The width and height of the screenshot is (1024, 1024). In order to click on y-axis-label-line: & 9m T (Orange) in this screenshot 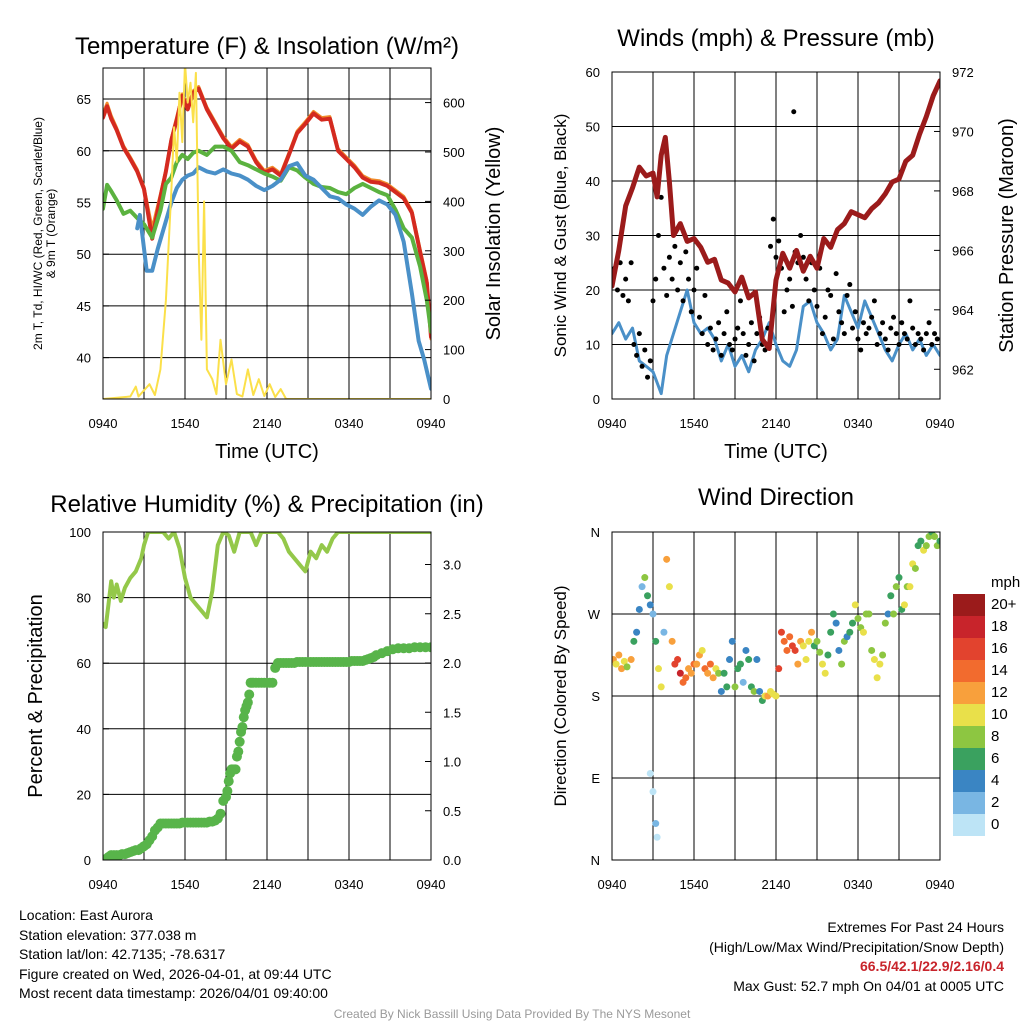, I will do `click(51, 234)`.